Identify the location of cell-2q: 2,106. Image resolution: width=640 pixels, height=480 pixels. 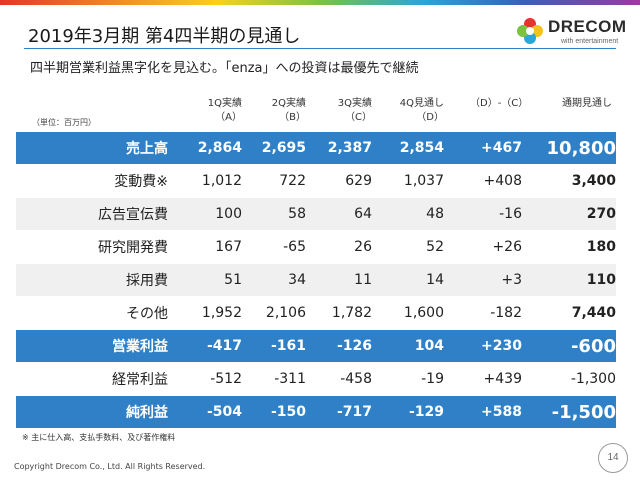
(274, 313).